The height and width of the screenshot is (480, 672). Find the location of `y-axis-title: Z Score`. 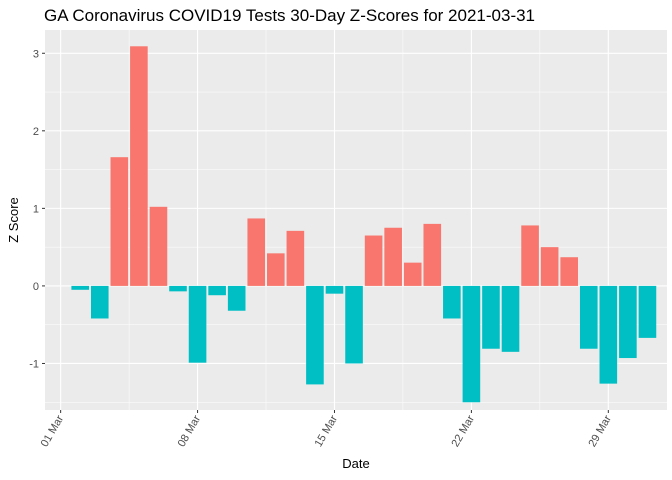

y-axis-title: Z Score is located at coordinates (13, 220).